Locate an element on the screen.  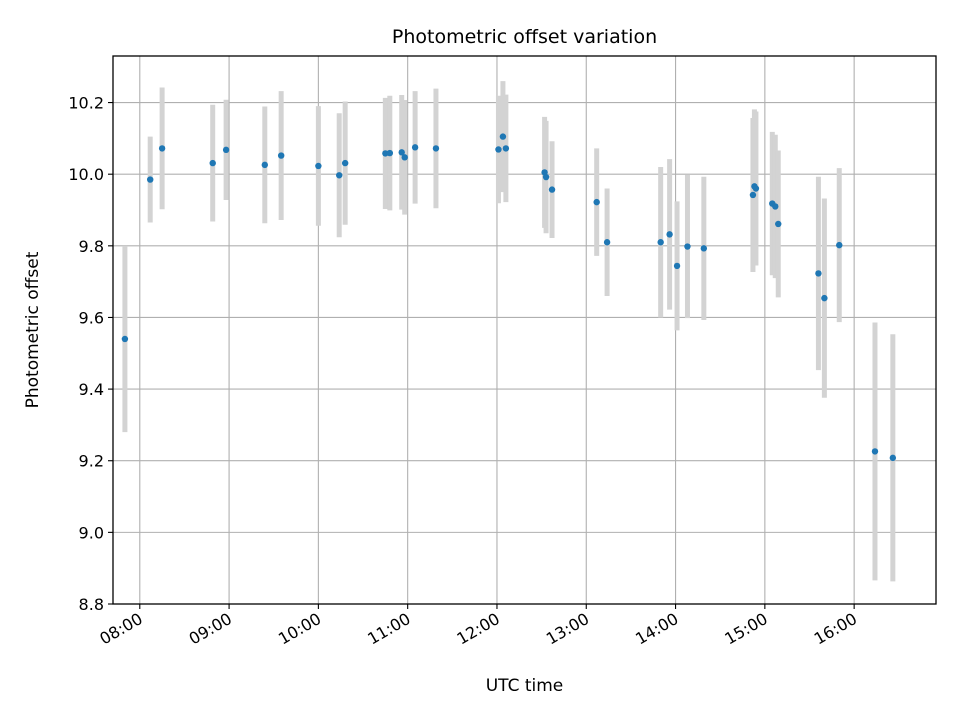
y-tick-label: 9.2 is located at coordinates (91, 461).